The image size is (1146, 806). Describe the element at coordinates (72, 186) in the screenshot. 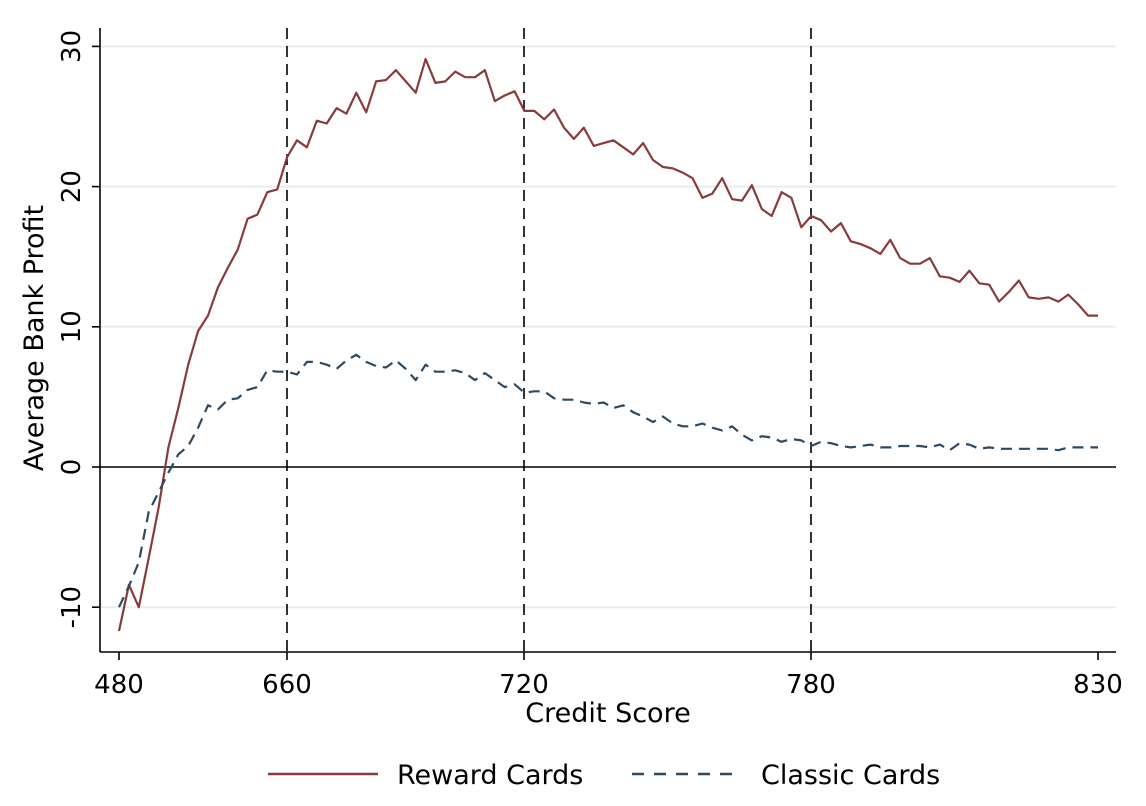

I see `y-tick-label: 20` at that location.